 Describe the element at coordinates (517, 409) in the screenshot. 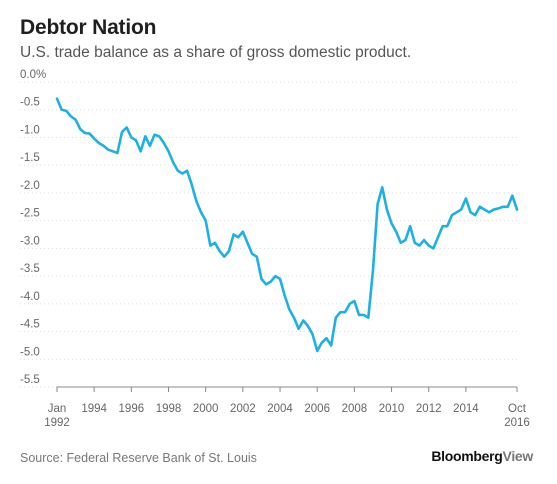

I see `x-tick-label: Oct` at that location.